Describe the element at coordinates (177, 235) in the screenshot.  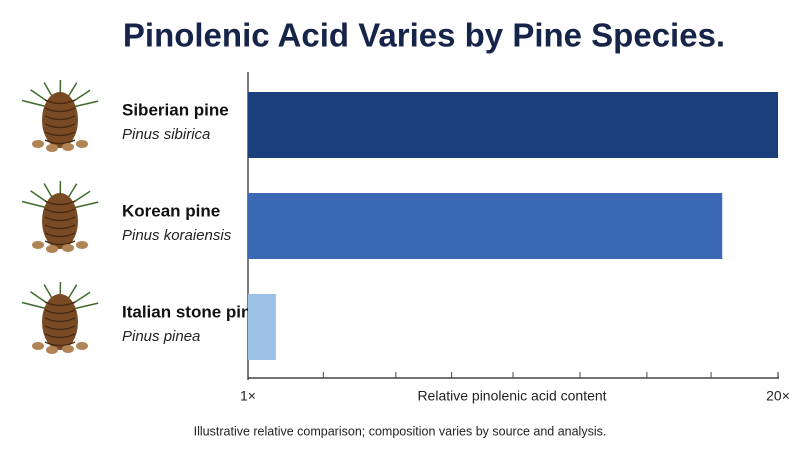
I see `species-label: Pinus koraiensis` at that location.